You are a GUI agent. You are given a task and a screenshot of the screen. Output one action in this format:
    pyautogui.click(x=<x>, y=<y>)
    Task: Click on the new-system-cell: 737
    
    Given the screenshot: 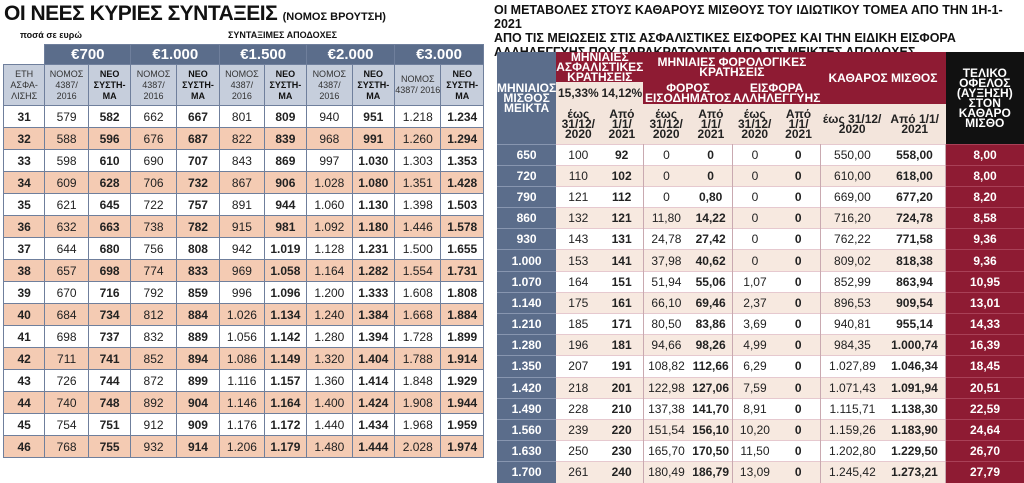 What is the action you would take?
    pyautogui.click(x=109, y=336)
    